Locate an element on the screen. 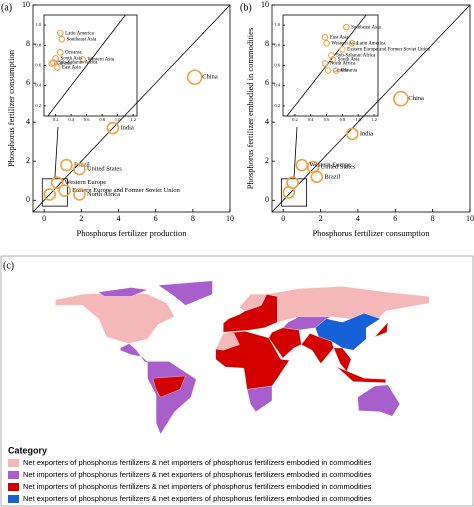 Image resolution: width=474 pixels, height=507 pixels. point-label: Western Asia is located at coordinates (101, 60).